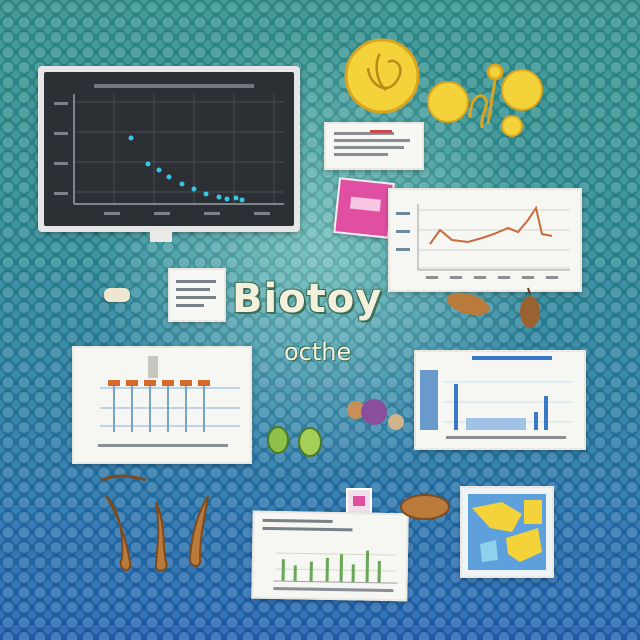  What do you see at coordinates (318, 352) in the screenshot?
I see `subline-title: octhe` at bounding box center [318, 352].